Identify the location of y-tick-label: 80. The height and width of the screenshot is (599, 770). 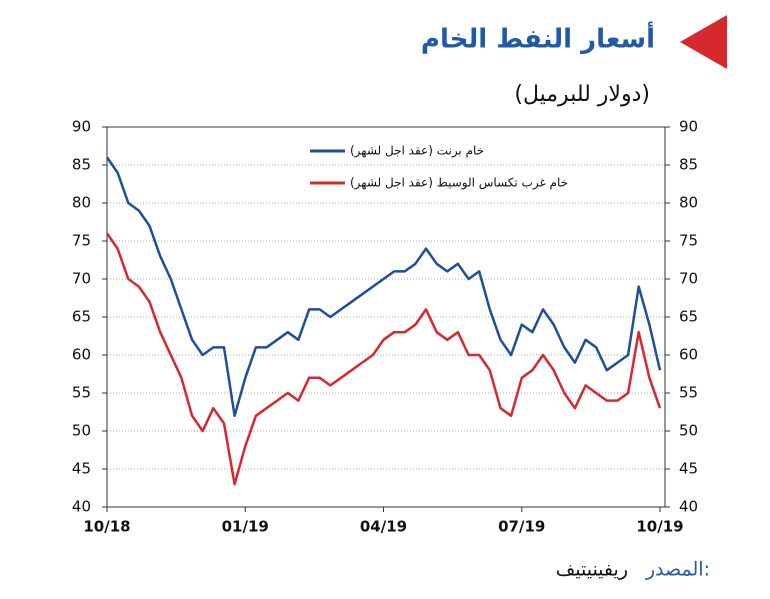
(81, 203).